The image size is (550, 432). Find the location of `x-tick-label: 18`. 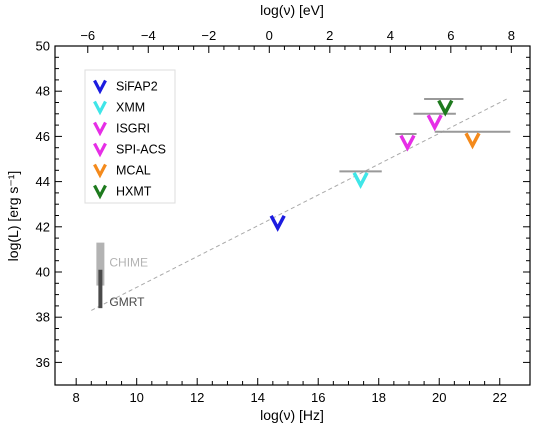

x-tick-label: 18 is located at coordinates (378, 397).